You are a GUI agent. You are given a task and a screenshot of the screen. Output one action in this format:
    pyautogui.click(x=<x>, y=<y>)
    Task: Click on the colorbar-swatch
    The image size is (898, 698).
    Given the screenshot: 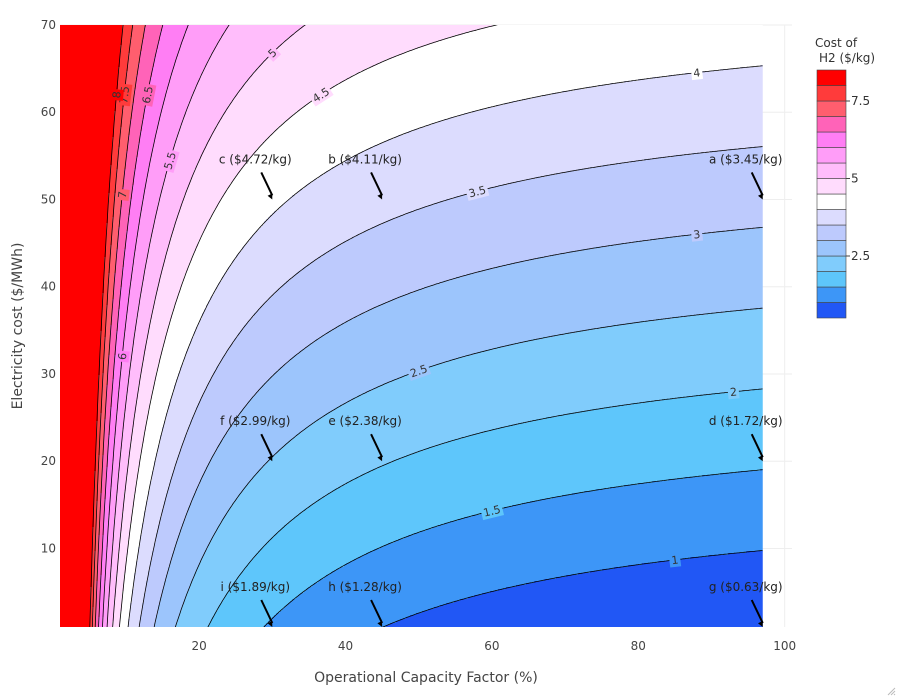 What is the action you would take?
    pyautogui.click(x=831, y=279)
    